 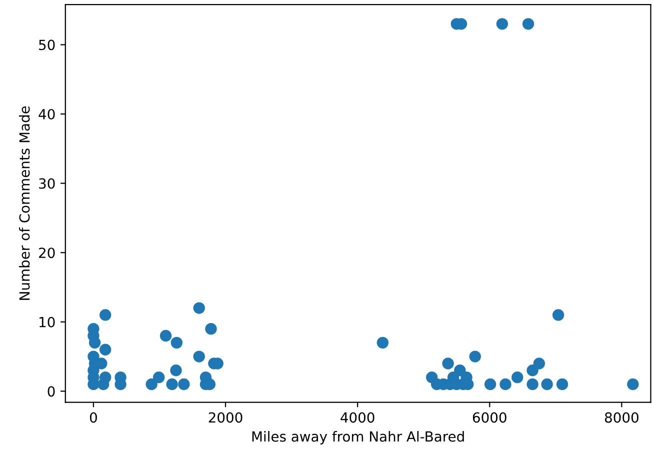 What do you see at coordinates (621, 417) in the screenshot?
I see `x-tick-label: 8000` at bounding box center [621, 417].